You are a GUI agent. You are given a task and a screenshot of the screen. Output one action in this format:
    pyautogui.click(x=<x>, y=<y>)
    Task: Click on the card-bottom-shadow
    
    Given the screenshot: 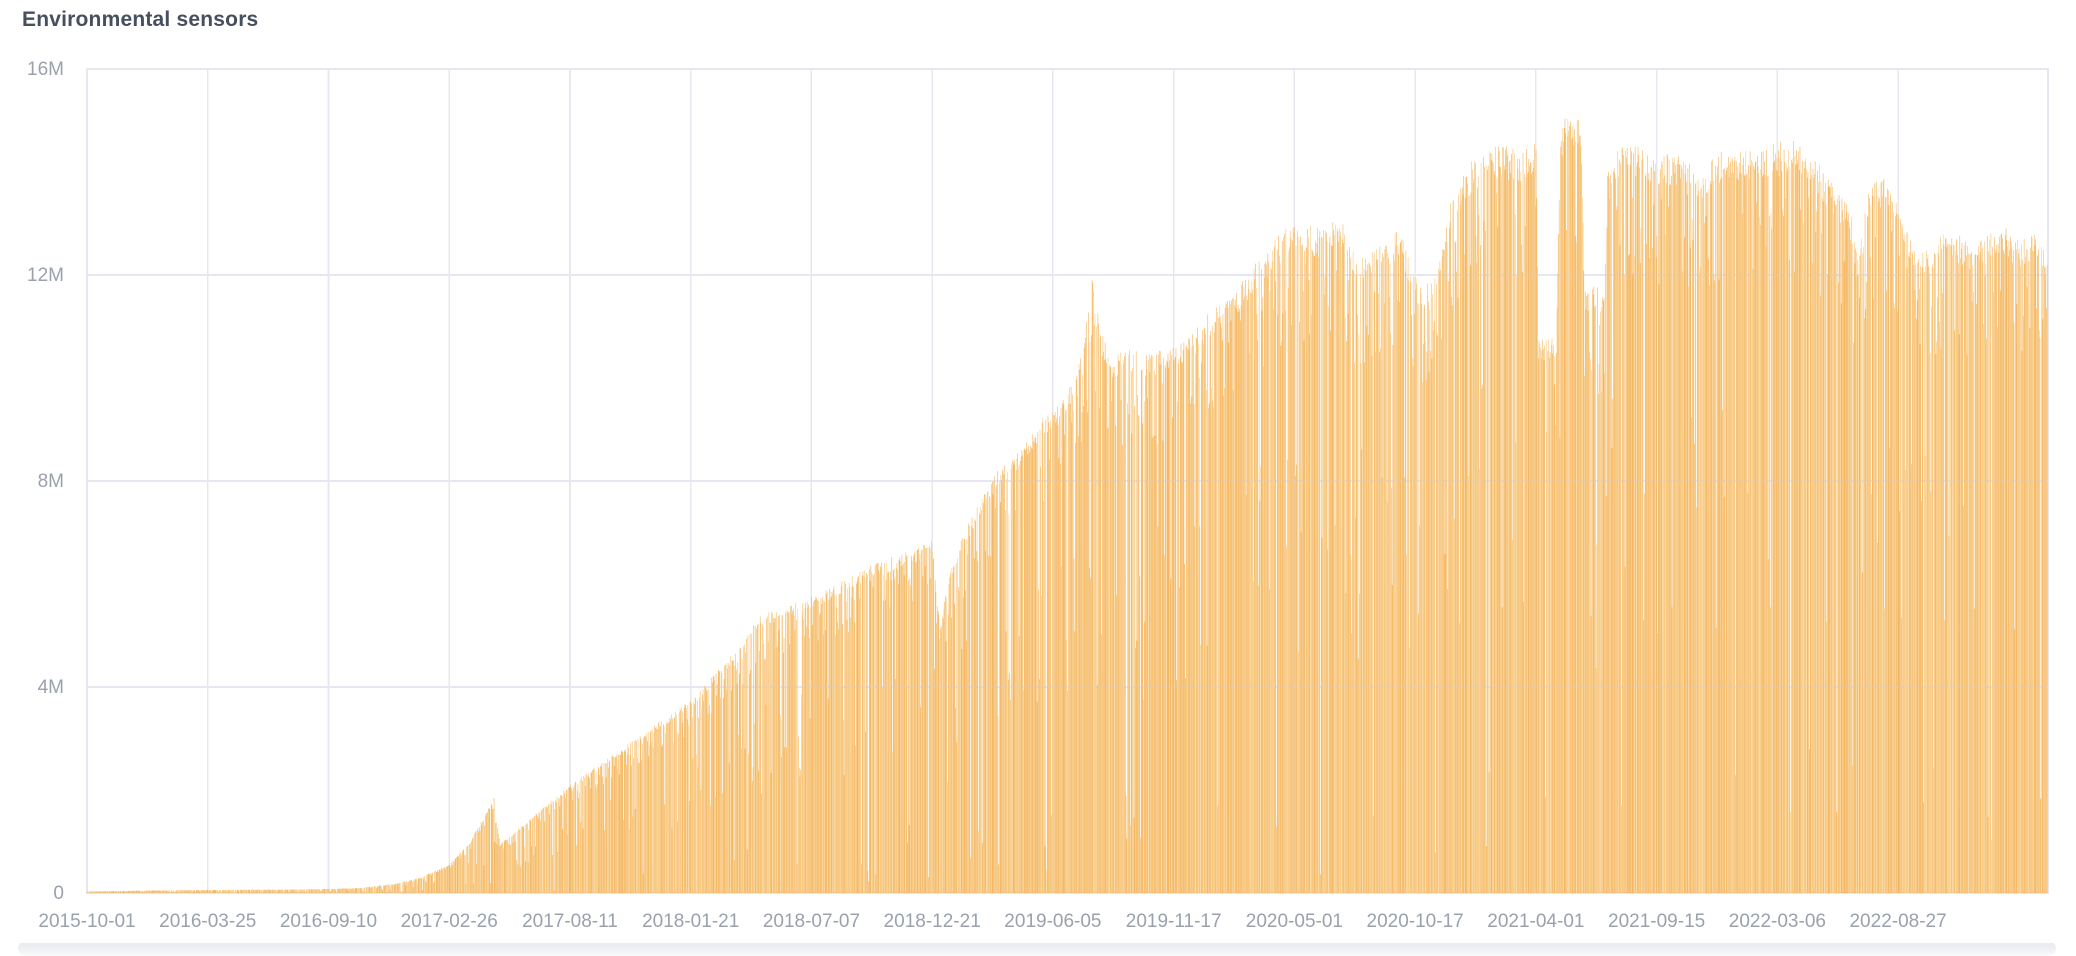 What is the action you would take?
    pyautogui.click(x=1037, y=948)
    